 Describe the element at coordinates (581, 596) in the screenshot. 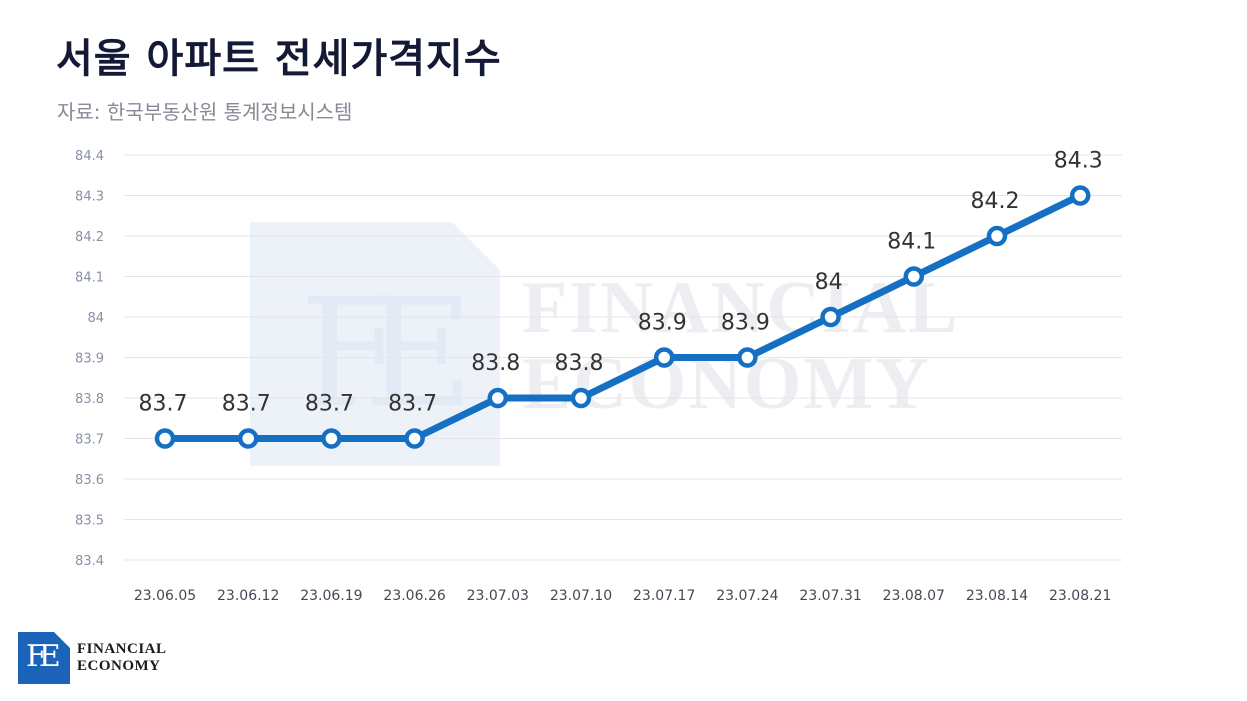

I see `x-tick-label: 23.07.10` at that location.